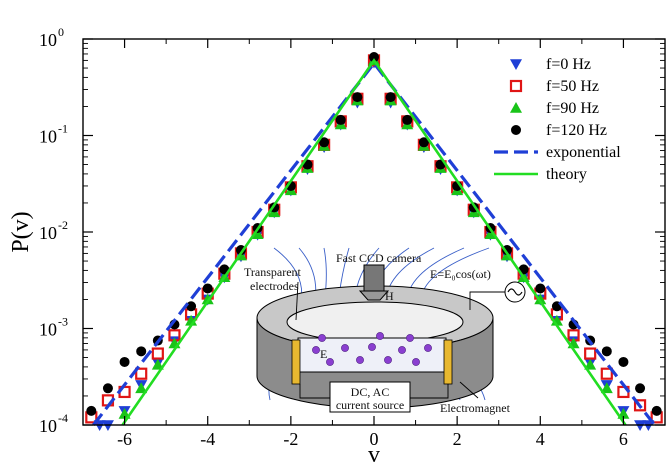 Image resolution: width=666 pixels, height=466 pixels. What do you see at coordinates (207, 439) in the screenshot?
I see `x-tick-label: -4` at bounding box center [207, 439].